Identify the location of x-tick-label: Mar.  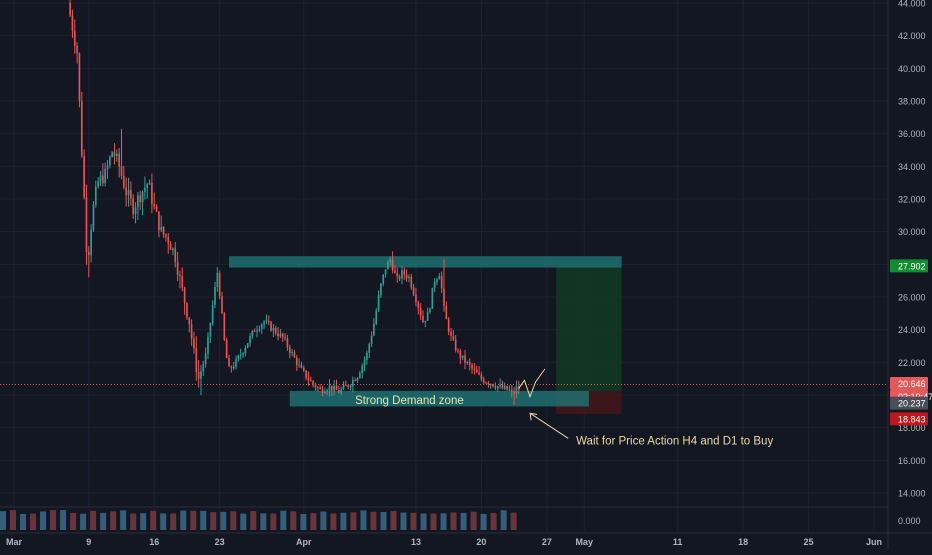
(14, 542).